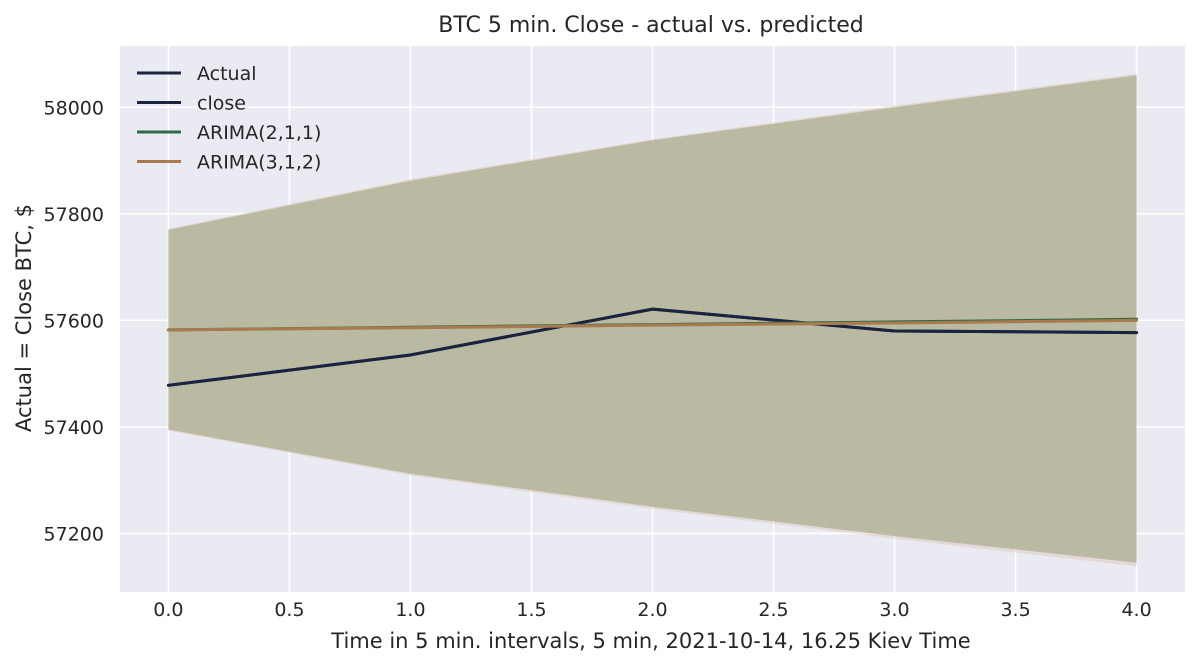 Image resolution: width=1200 pixels, height=669 pixels. Describe the element at coordinates (259, 133) in the screenshot. I see `legend-label: ARIMA(2,1,1)` at that location.